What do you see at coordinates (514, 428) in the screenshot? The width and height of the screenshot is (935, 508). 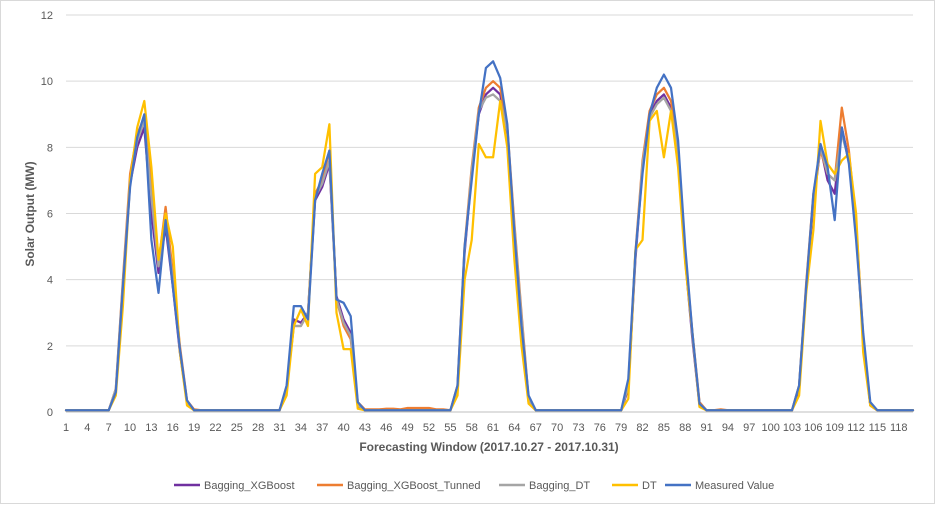 I see `x-tick-label: 64` at bounding box center [514, 428].